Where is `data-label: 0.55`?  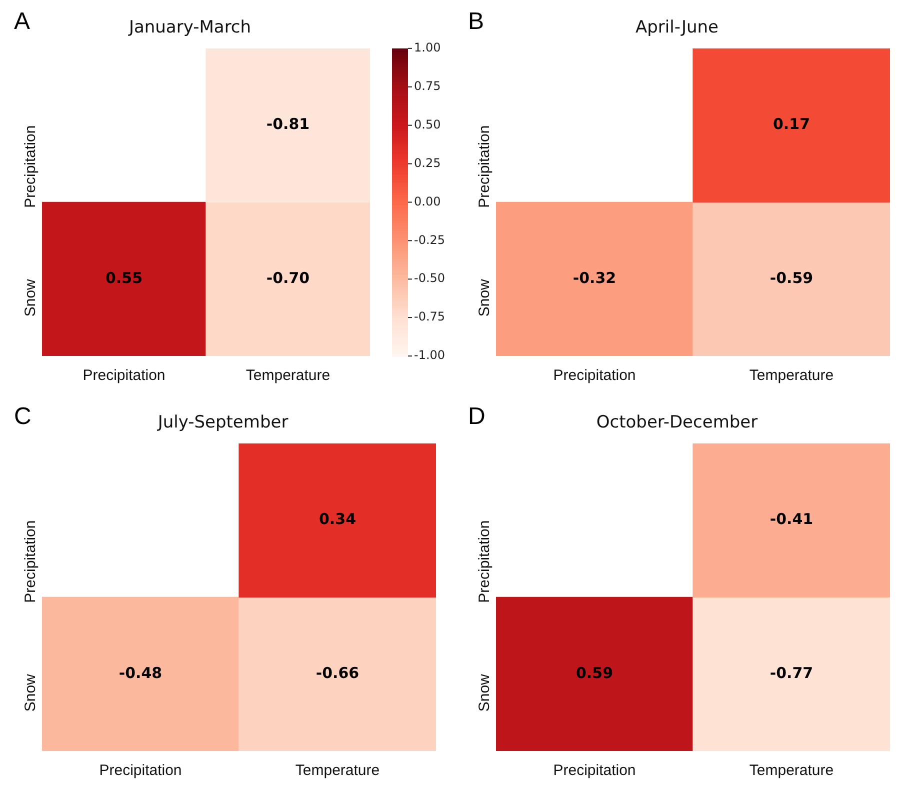
data-label: 0.55 is located at coordinates (124, 277).